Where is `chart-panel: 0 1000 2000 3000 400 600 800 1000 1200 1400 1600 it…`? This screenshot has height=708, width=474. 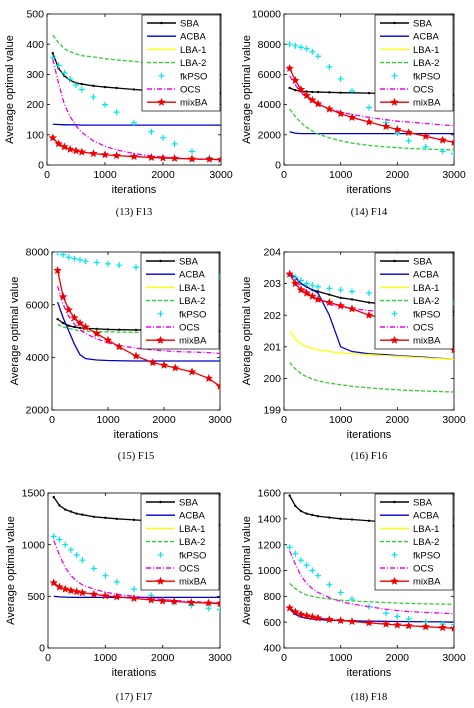
chart-panel: 0 1000 2000 3000 400 600 800 1000 1200 1400 1600 it… is located at coordinates (353, 595).